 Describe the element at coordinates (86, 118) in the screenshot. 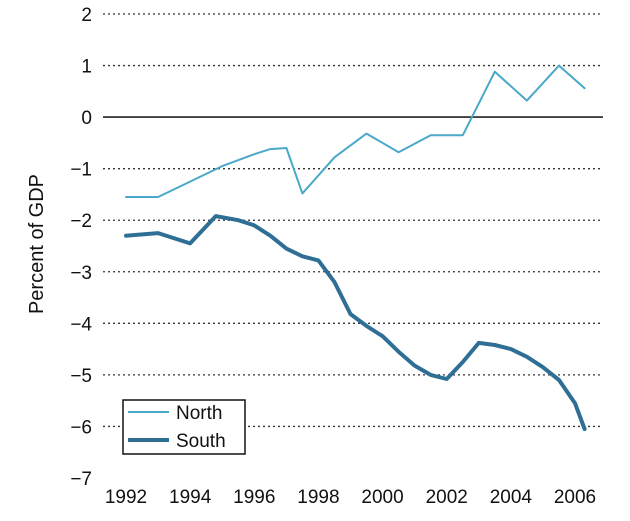

I see `y-tick-label: 0` at that location.